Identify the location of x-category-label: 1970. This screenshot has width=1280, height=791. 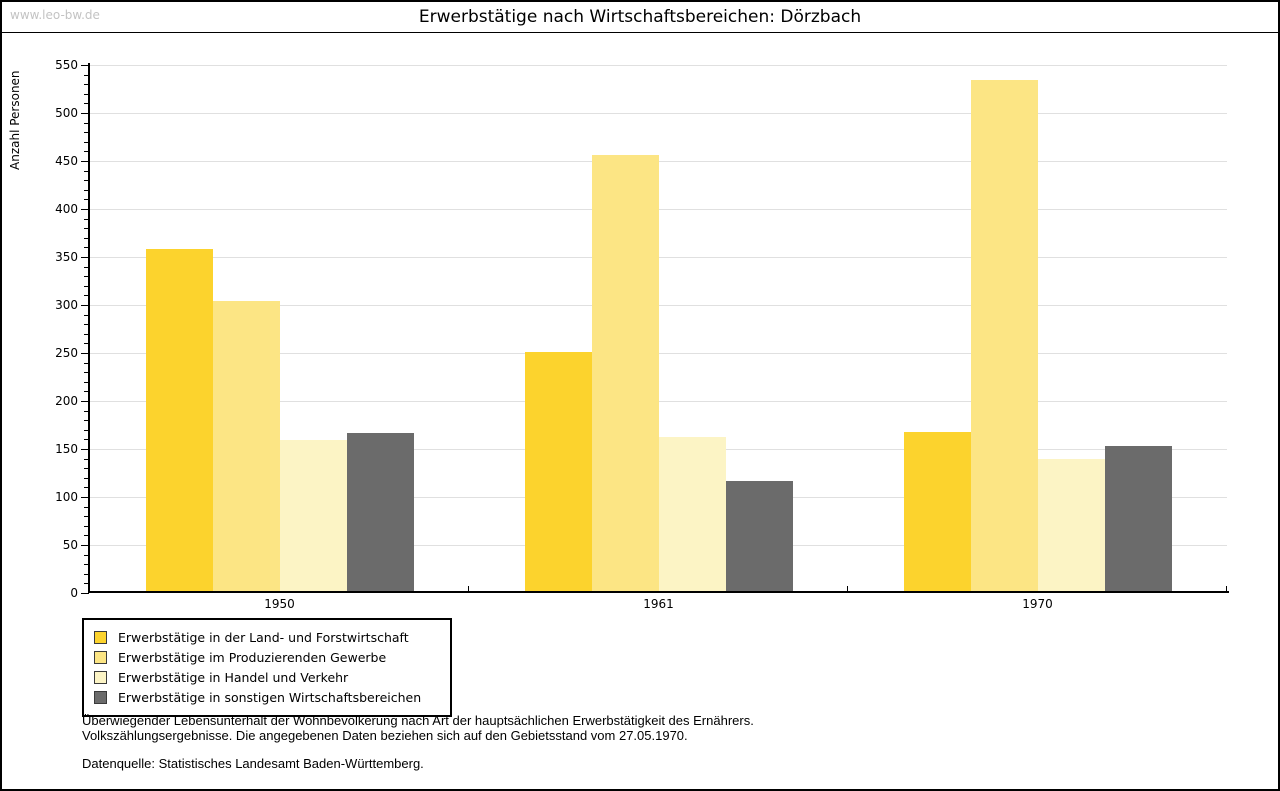
(1037, 604).